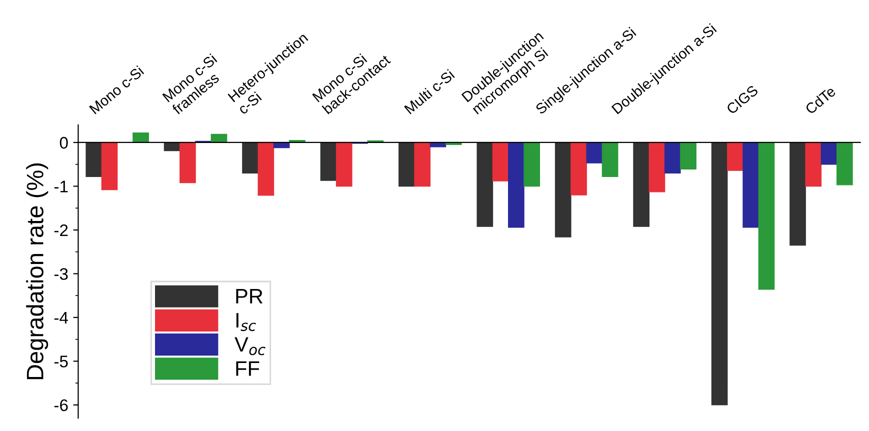 The image size is (869, 431). Describe the element at coordinates (61, 186) in the screenshot. I see `y-tick-label: -1` at that location.